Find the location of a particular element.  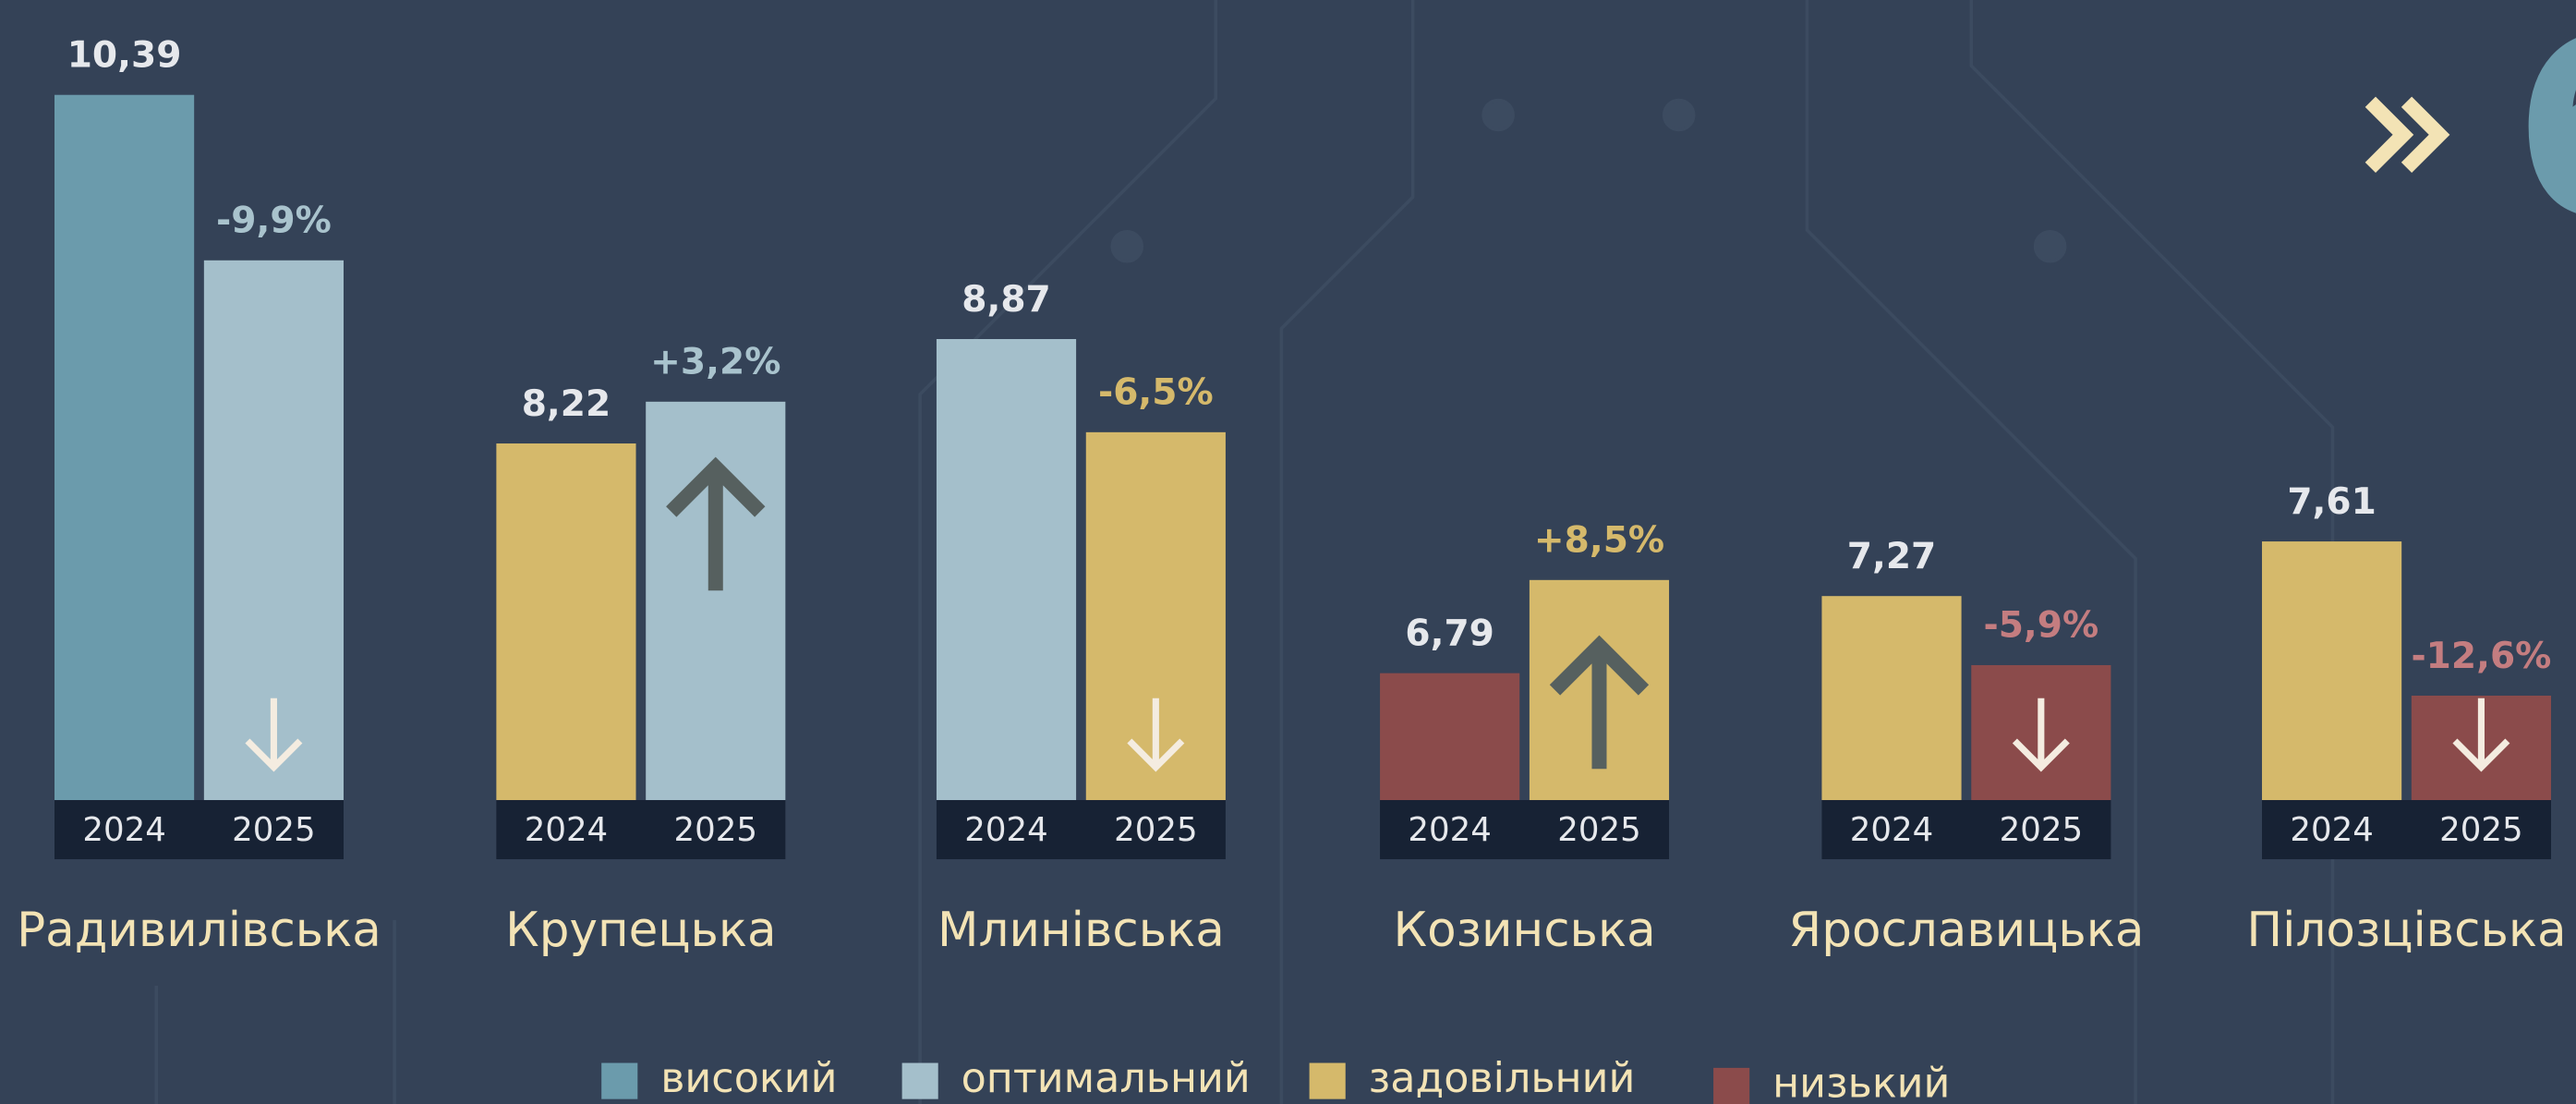

category-label: Млинівська is located at coordinates (1081, 930).